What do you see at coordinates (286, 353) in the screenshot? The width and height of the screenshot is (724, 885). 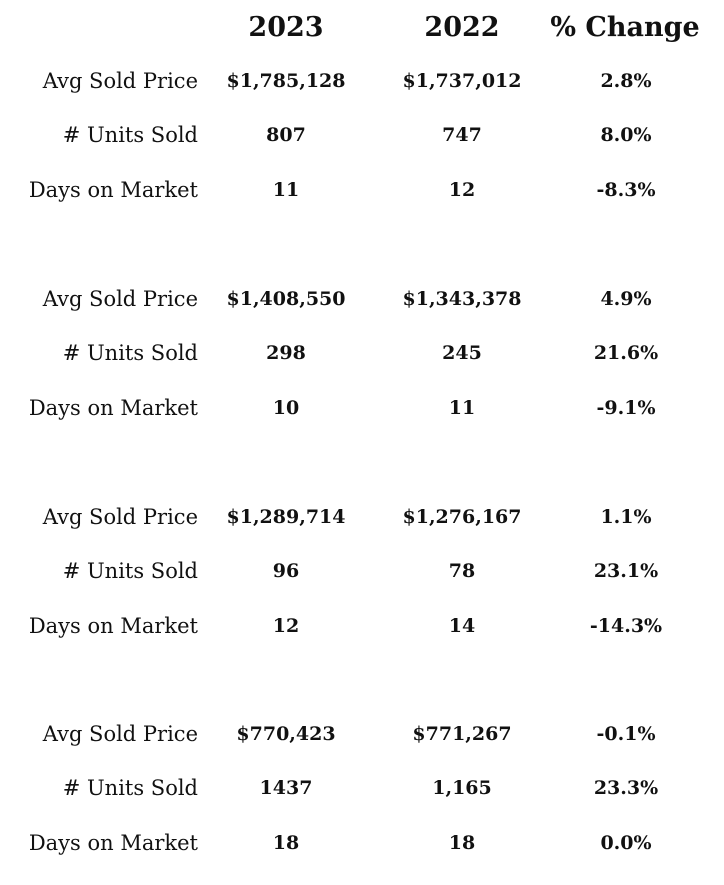 I see `value-2023: 298` at bounding box center [286, 353].